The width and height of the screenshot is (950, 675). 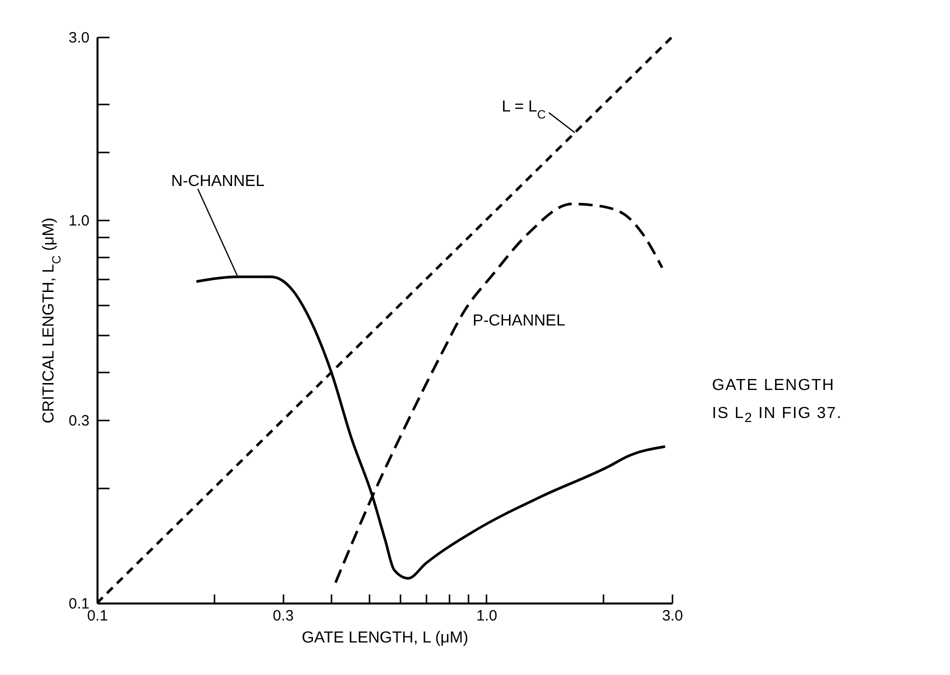 I want to click on text: N-CHANNEL, so click(x=218, y=181).